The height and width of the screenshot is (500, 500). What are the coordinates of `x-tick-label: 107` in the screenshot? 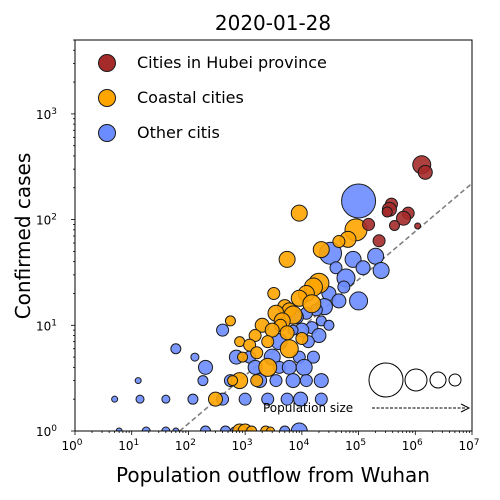 It's located at (468, 445).